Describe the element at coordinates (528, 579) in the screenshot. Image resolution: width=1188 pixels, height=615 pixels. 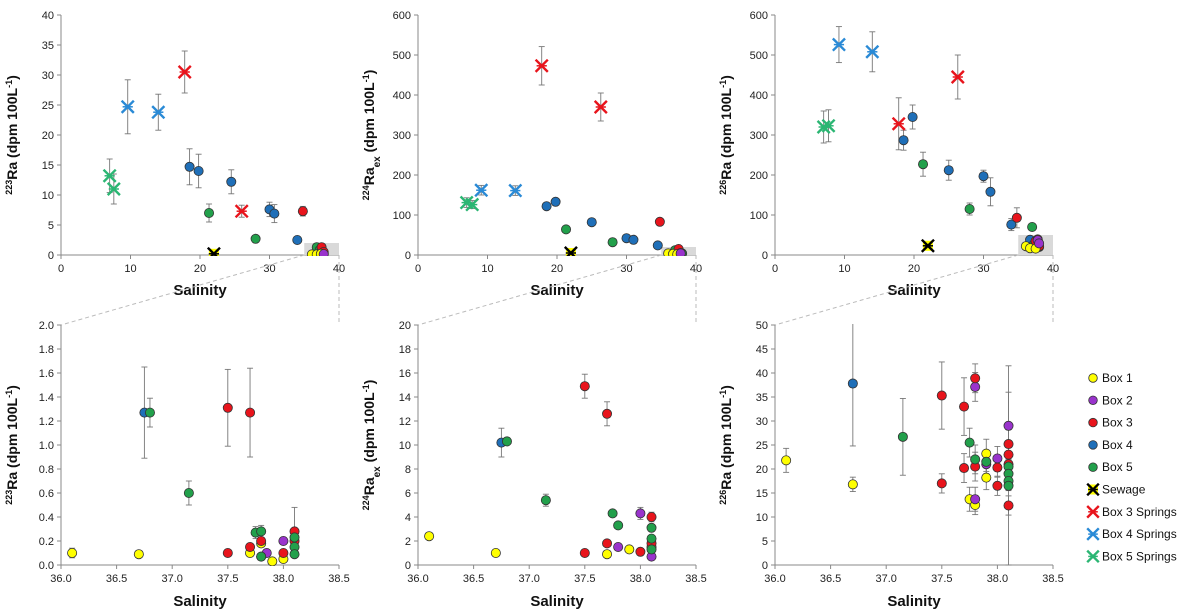
I see `x-tick-label: 37.0` at that location.